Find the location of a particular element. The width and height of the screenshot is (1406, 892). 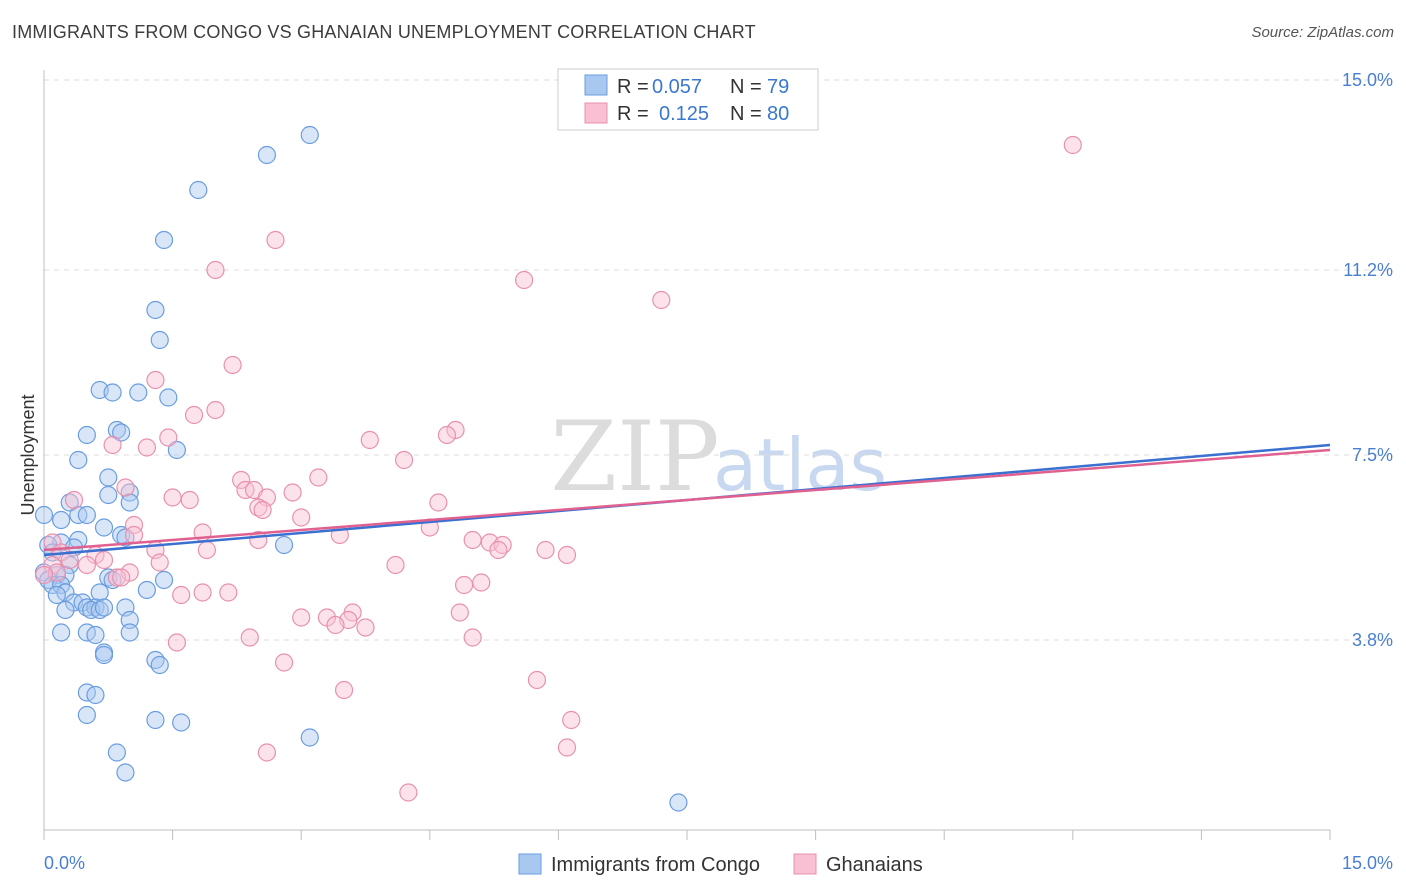

legend-r-label-congo: R = is located at coordinates (633, 87).